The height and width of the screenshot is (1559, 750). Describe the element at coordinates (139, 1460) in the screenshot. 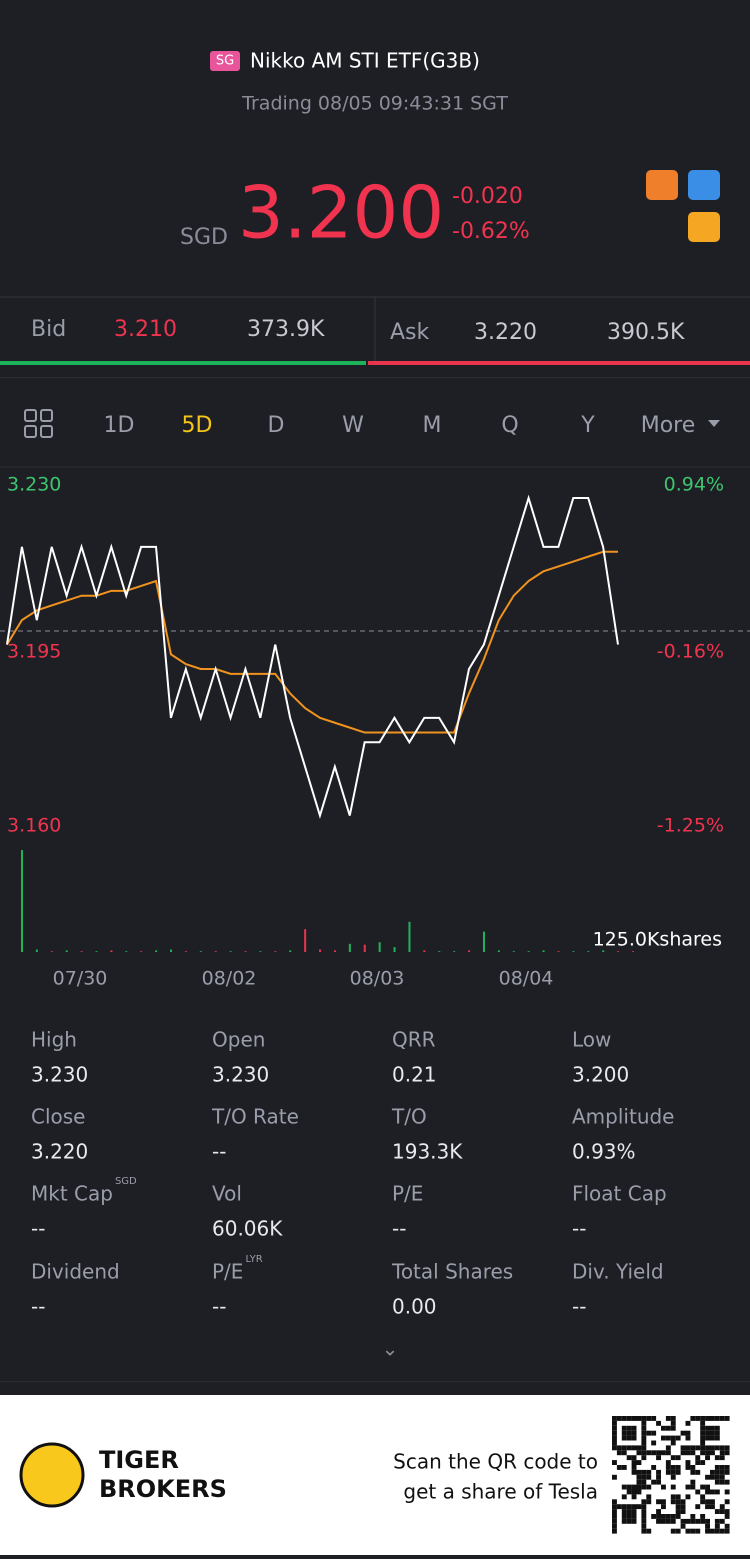

I see `brand: TIGER` at that location.